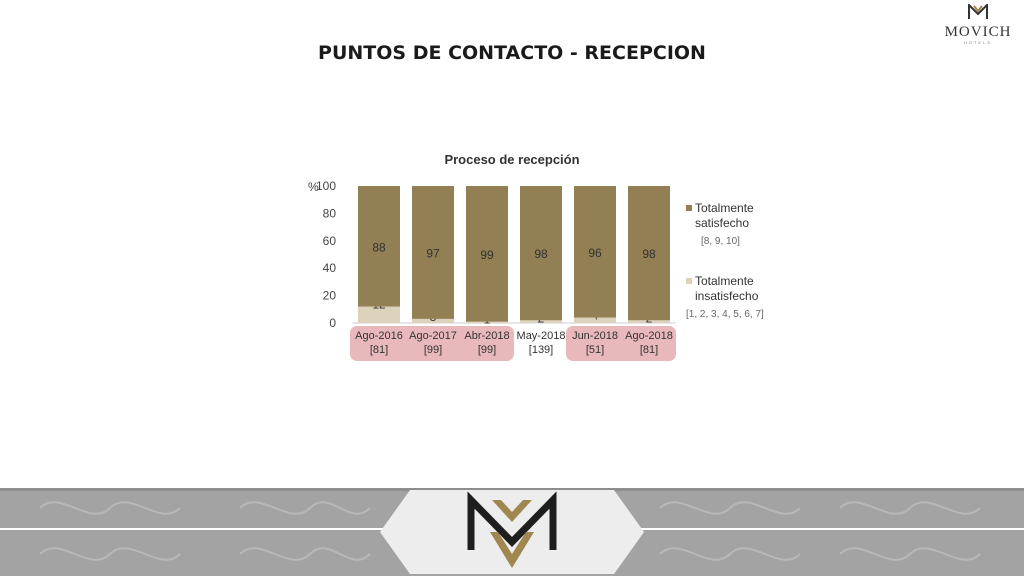 This screenshot has width=1024, height=576. I want to click on footer-logo-icon, so click(512, 529).